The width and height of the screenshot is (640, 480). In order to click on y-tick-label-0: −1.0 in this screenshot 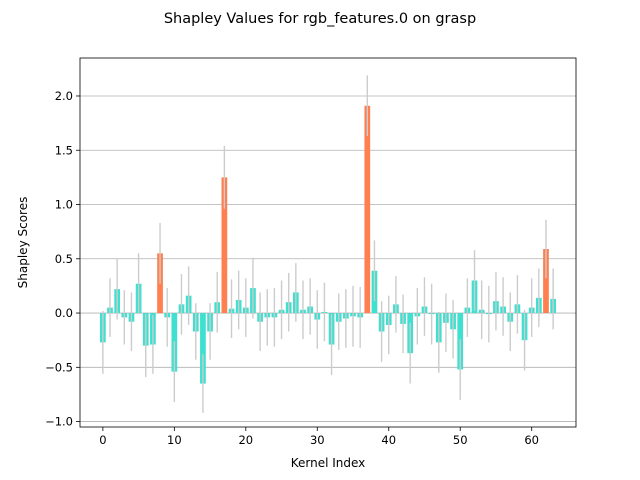, I will do `click(59, 422)`.